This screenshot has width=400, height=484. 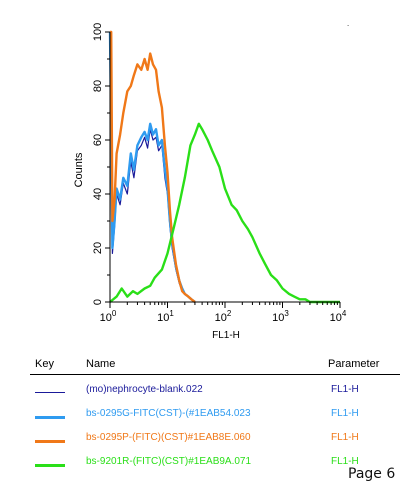 I want to click on parameter-header: Parameter, so click(x=354, y=364).